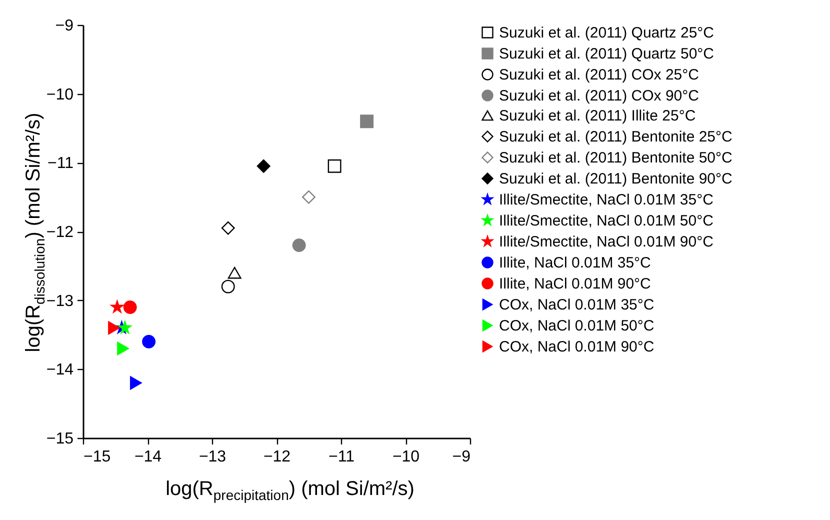 This screenshot has height=520, width=830. I want to click on x-tick-label: −12, so click(277, 457).